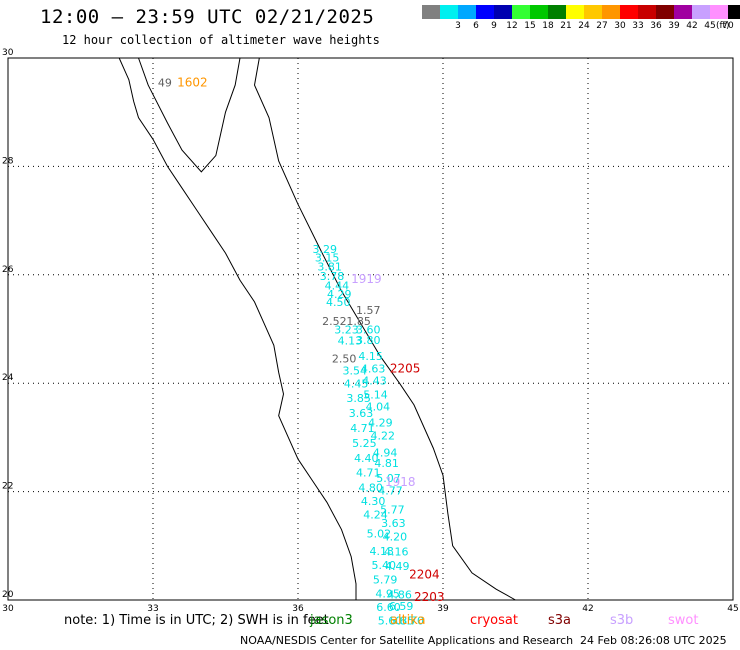  What do you see at coordinates (512, 26) in the screenshot?
I see `legend-tick-label: 12` at bounding box center [512, 26].